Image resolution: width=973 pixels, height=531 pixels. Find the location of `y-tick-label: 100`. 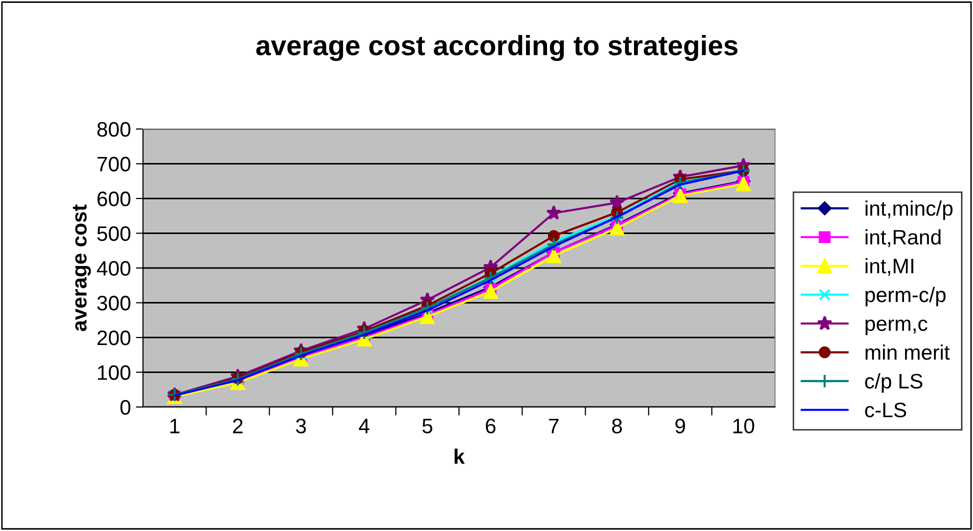

y-tick-label: 100 is located at coordinates (114, 372).